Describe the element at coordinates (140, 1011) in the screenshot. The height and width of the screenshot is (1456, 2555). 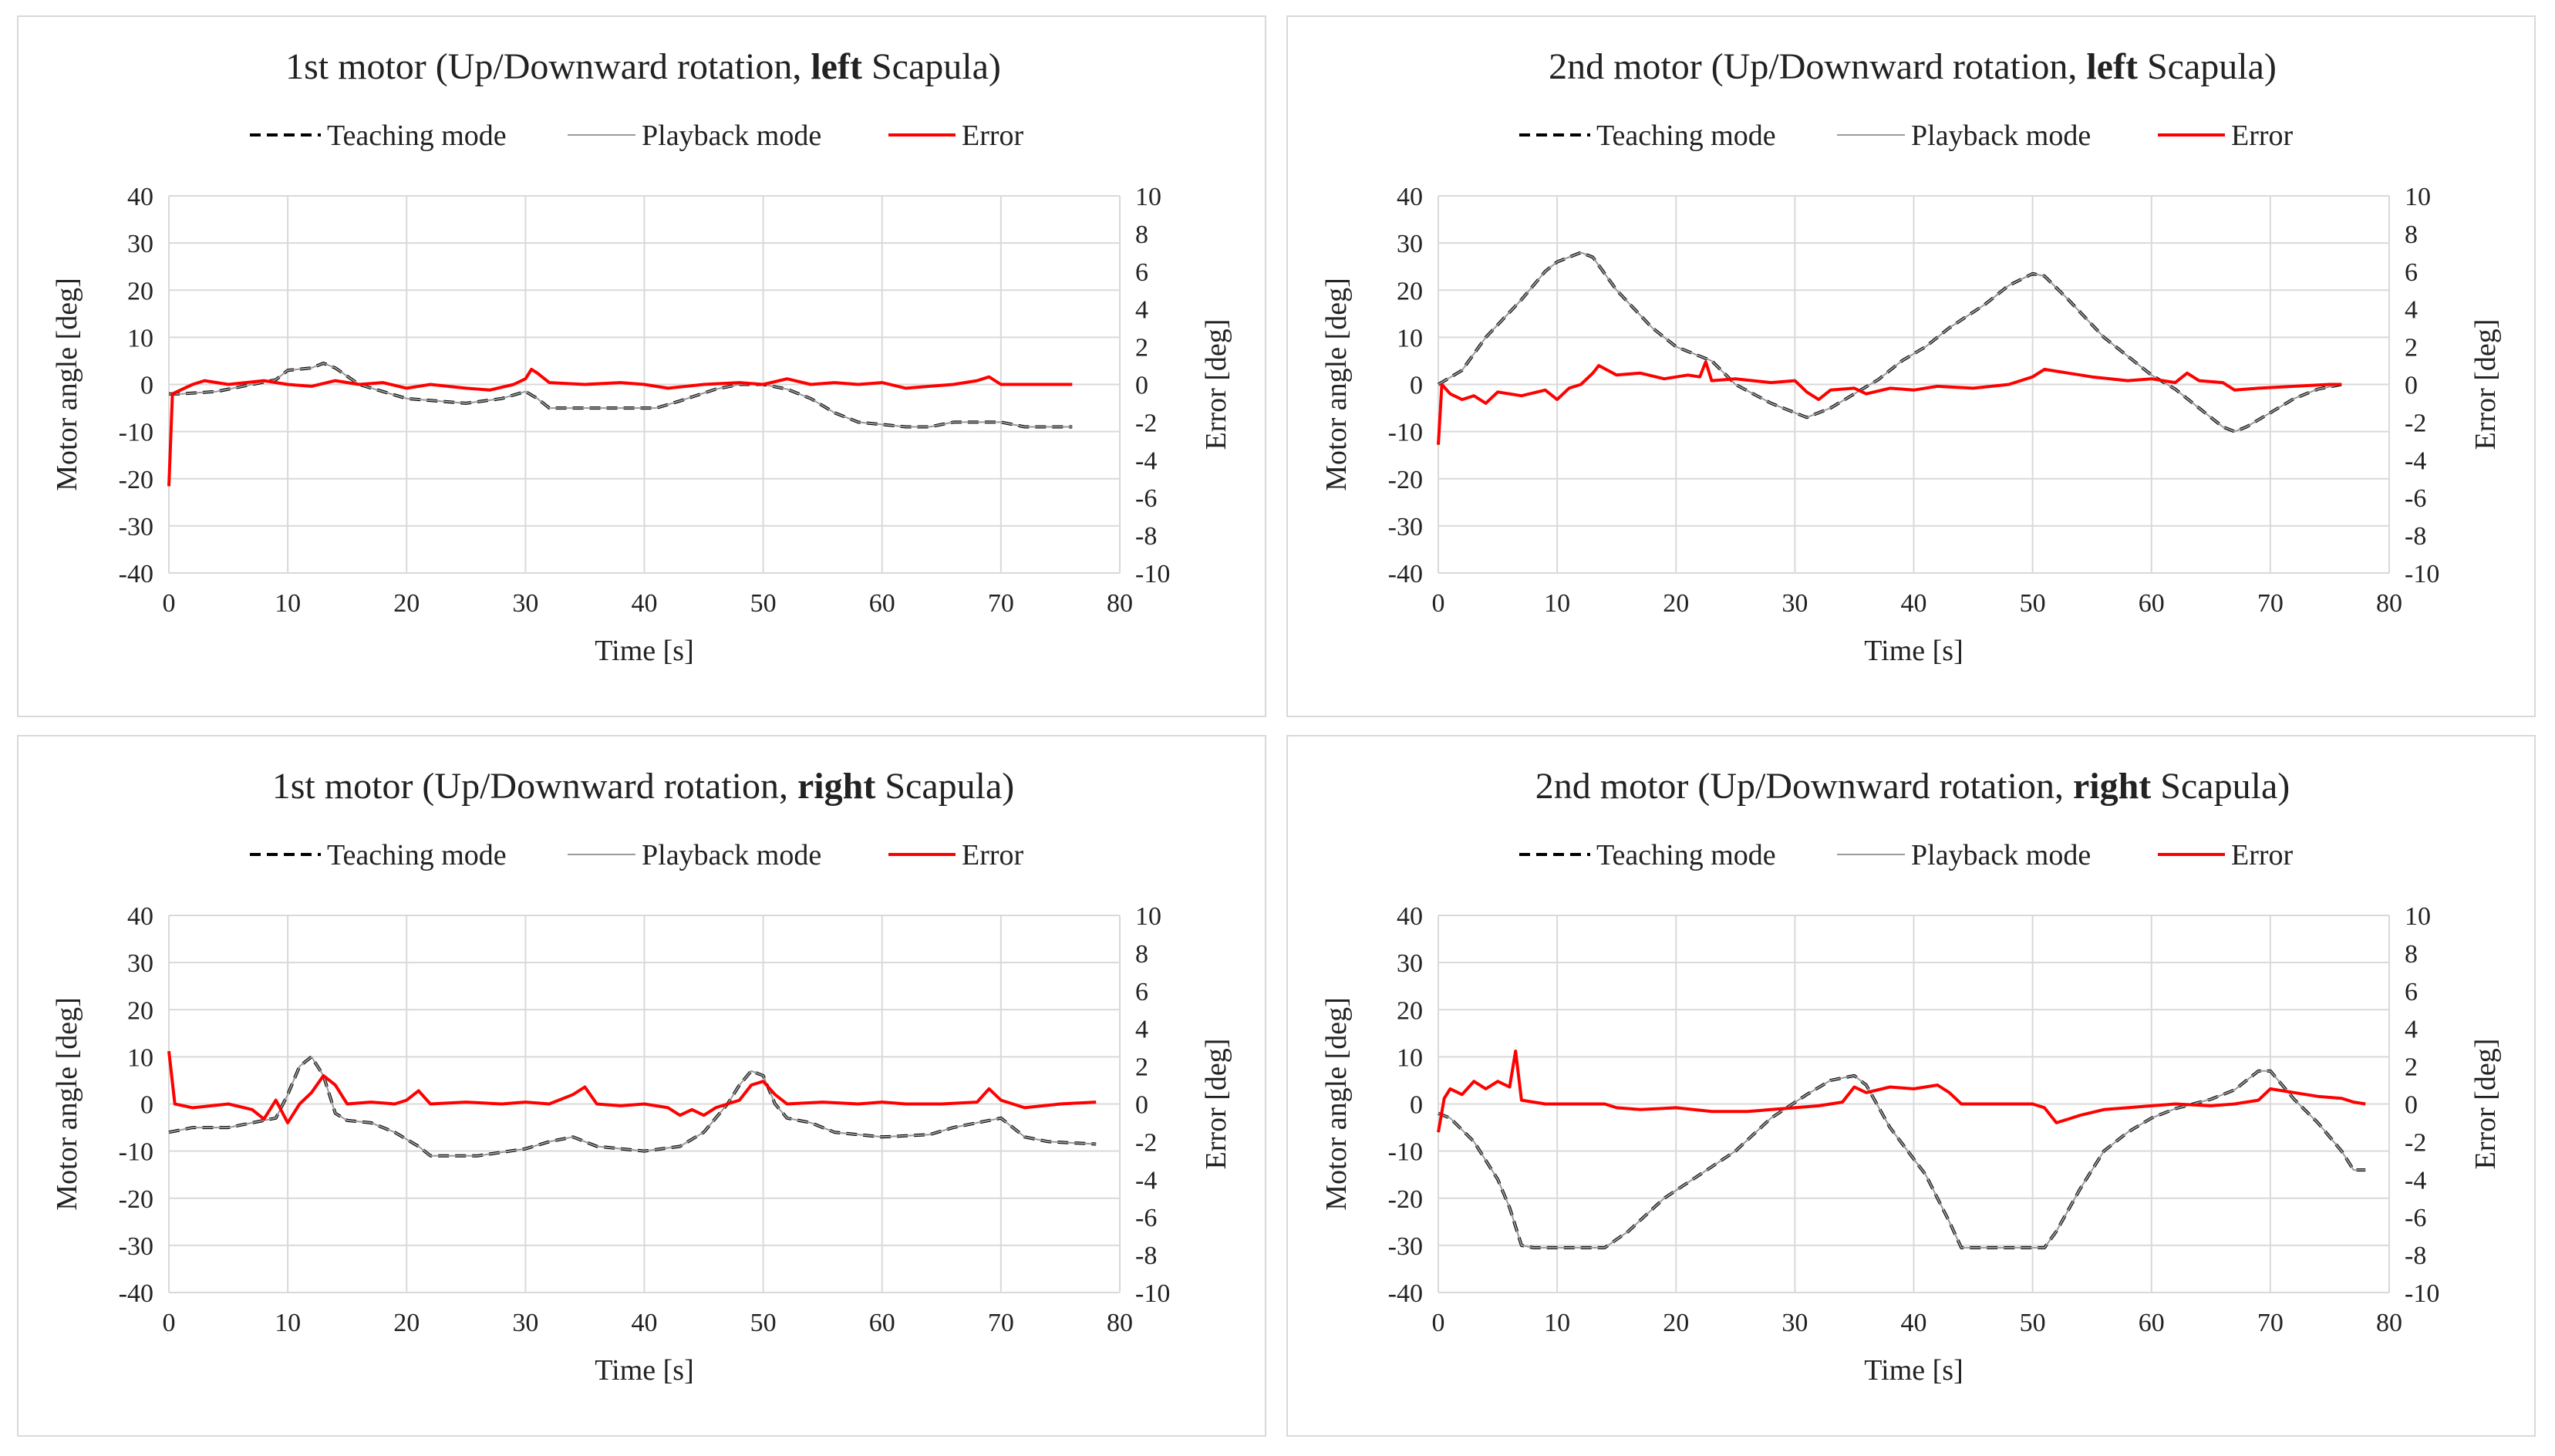
I see `y-tick-label: 20` at that location.